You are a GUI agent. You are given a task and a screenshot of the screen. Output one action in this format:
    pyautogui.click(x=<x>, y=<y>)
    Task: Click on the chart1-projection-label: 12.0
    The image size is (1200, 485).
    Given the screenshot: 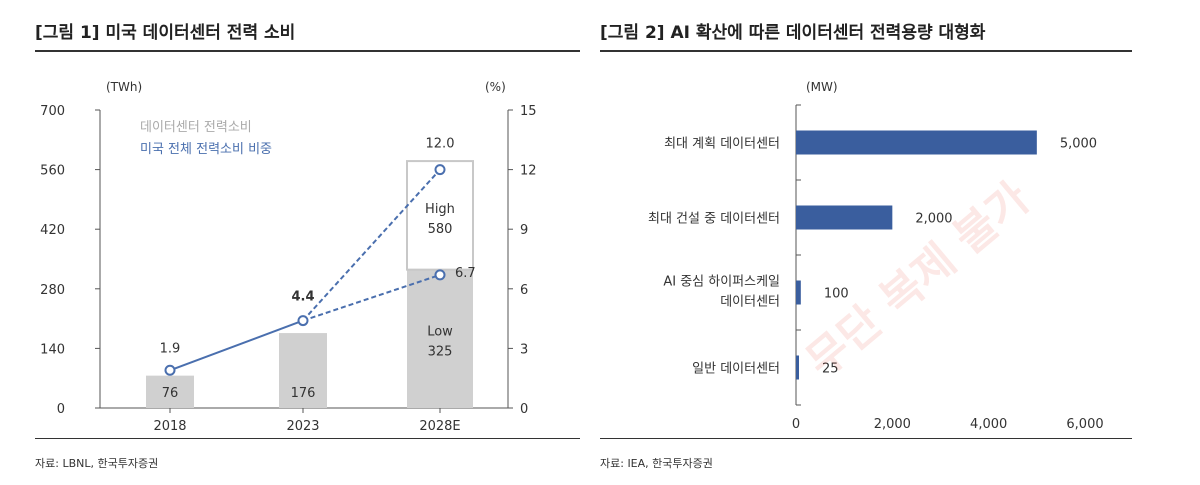 What is the action you would take?
    pyautogui.click(x=440, y=144)
    